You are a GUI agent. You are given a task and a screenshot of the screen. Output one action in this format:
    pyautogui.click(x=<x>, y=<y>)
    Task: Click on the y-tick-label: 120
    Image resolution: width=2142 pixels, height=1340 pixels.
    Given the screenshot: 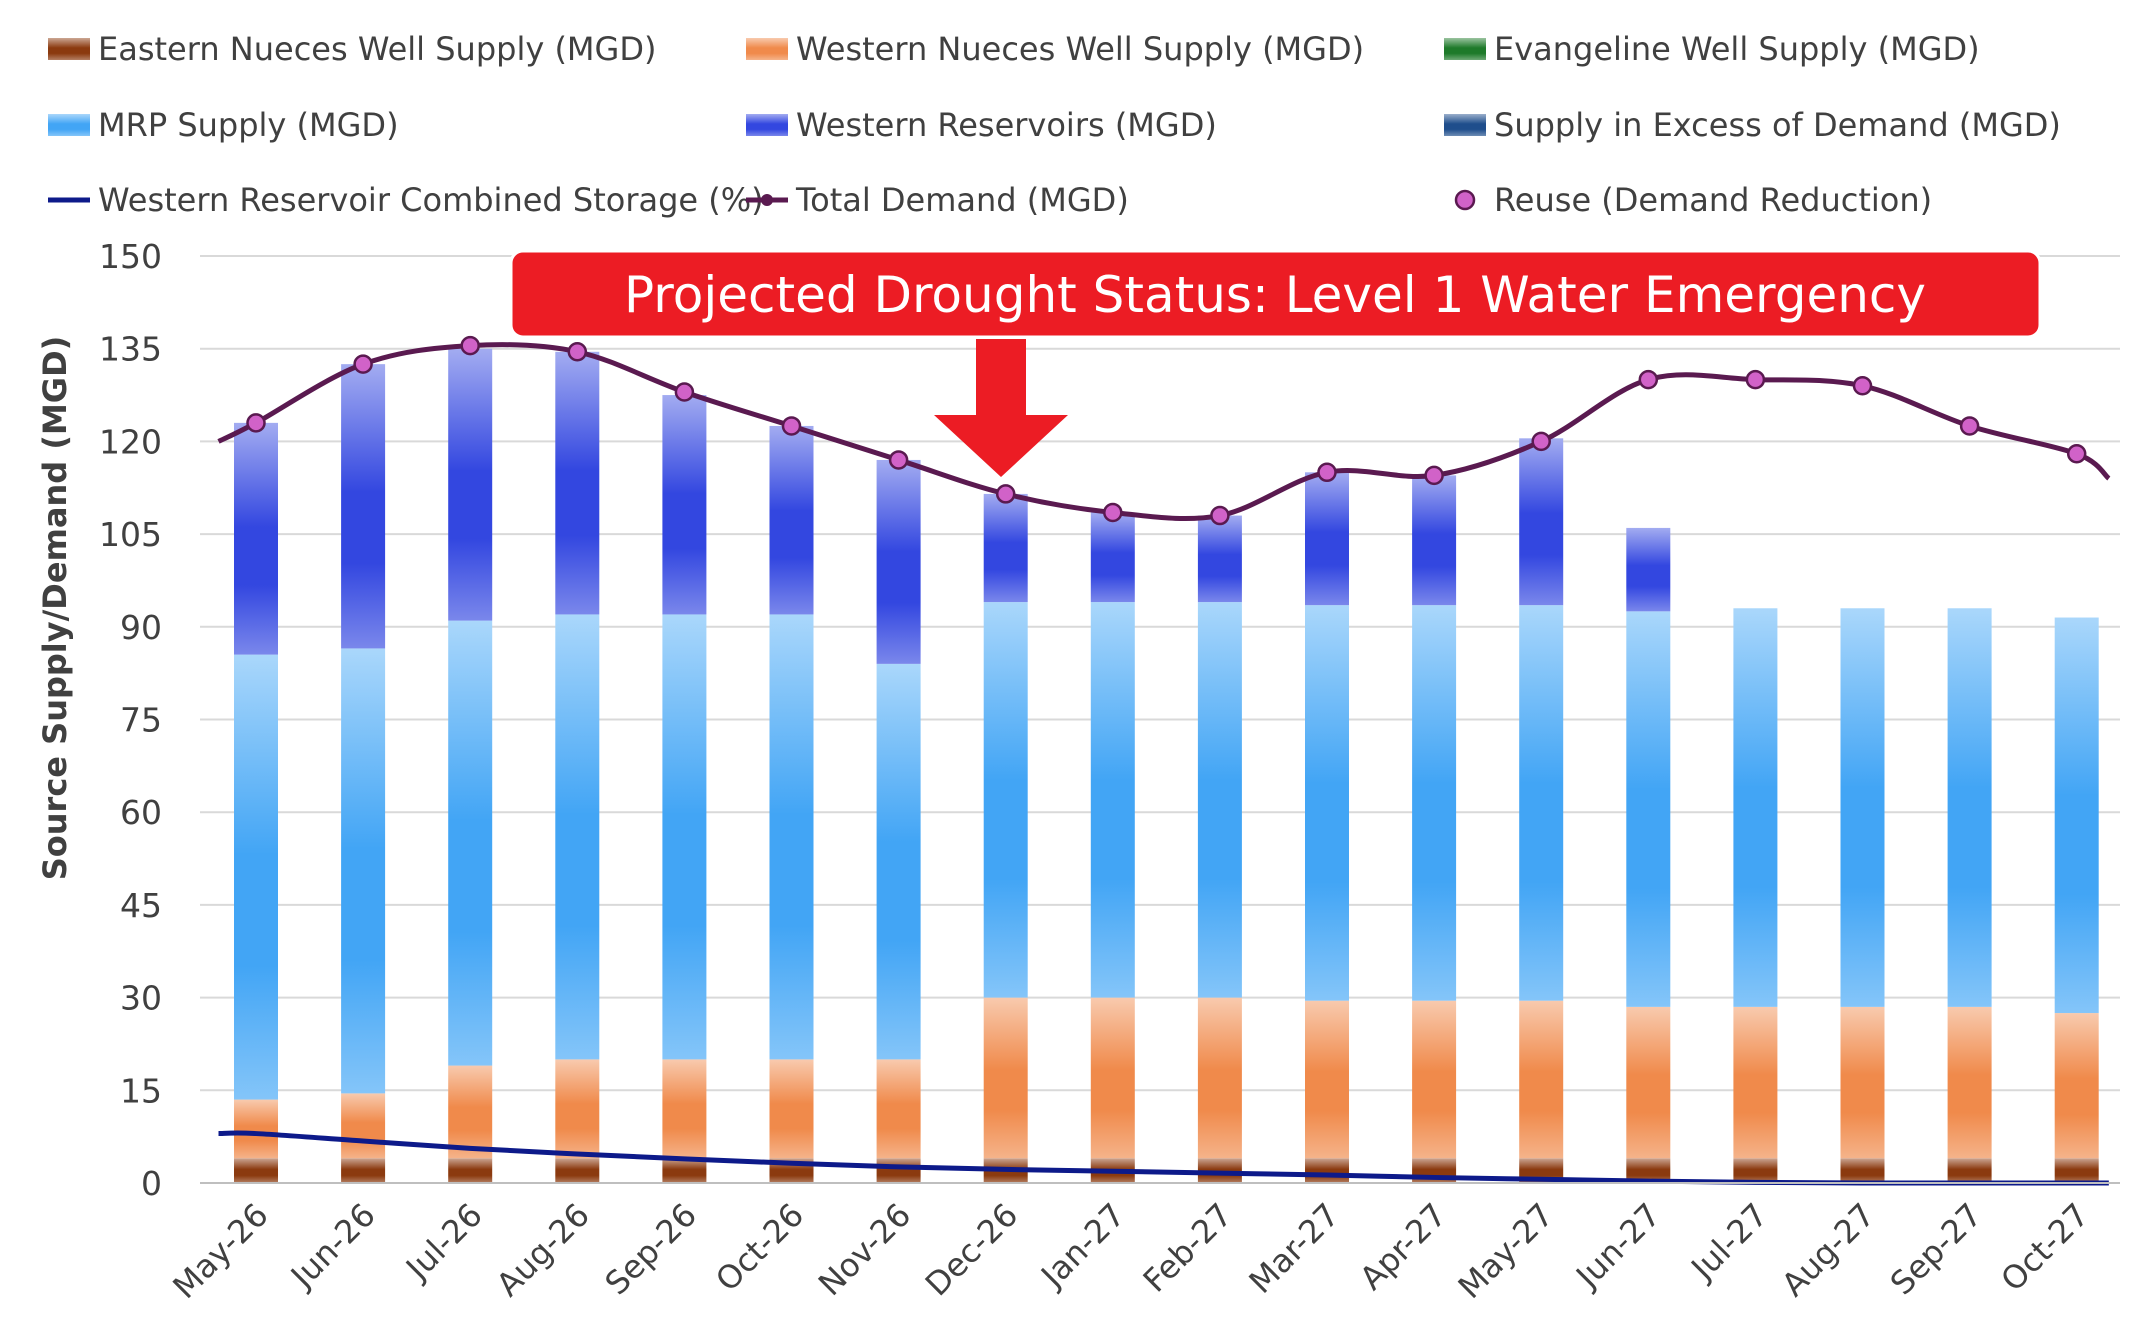 What is the action you would take?
    pyautogui.click(x=130, y=441)
    